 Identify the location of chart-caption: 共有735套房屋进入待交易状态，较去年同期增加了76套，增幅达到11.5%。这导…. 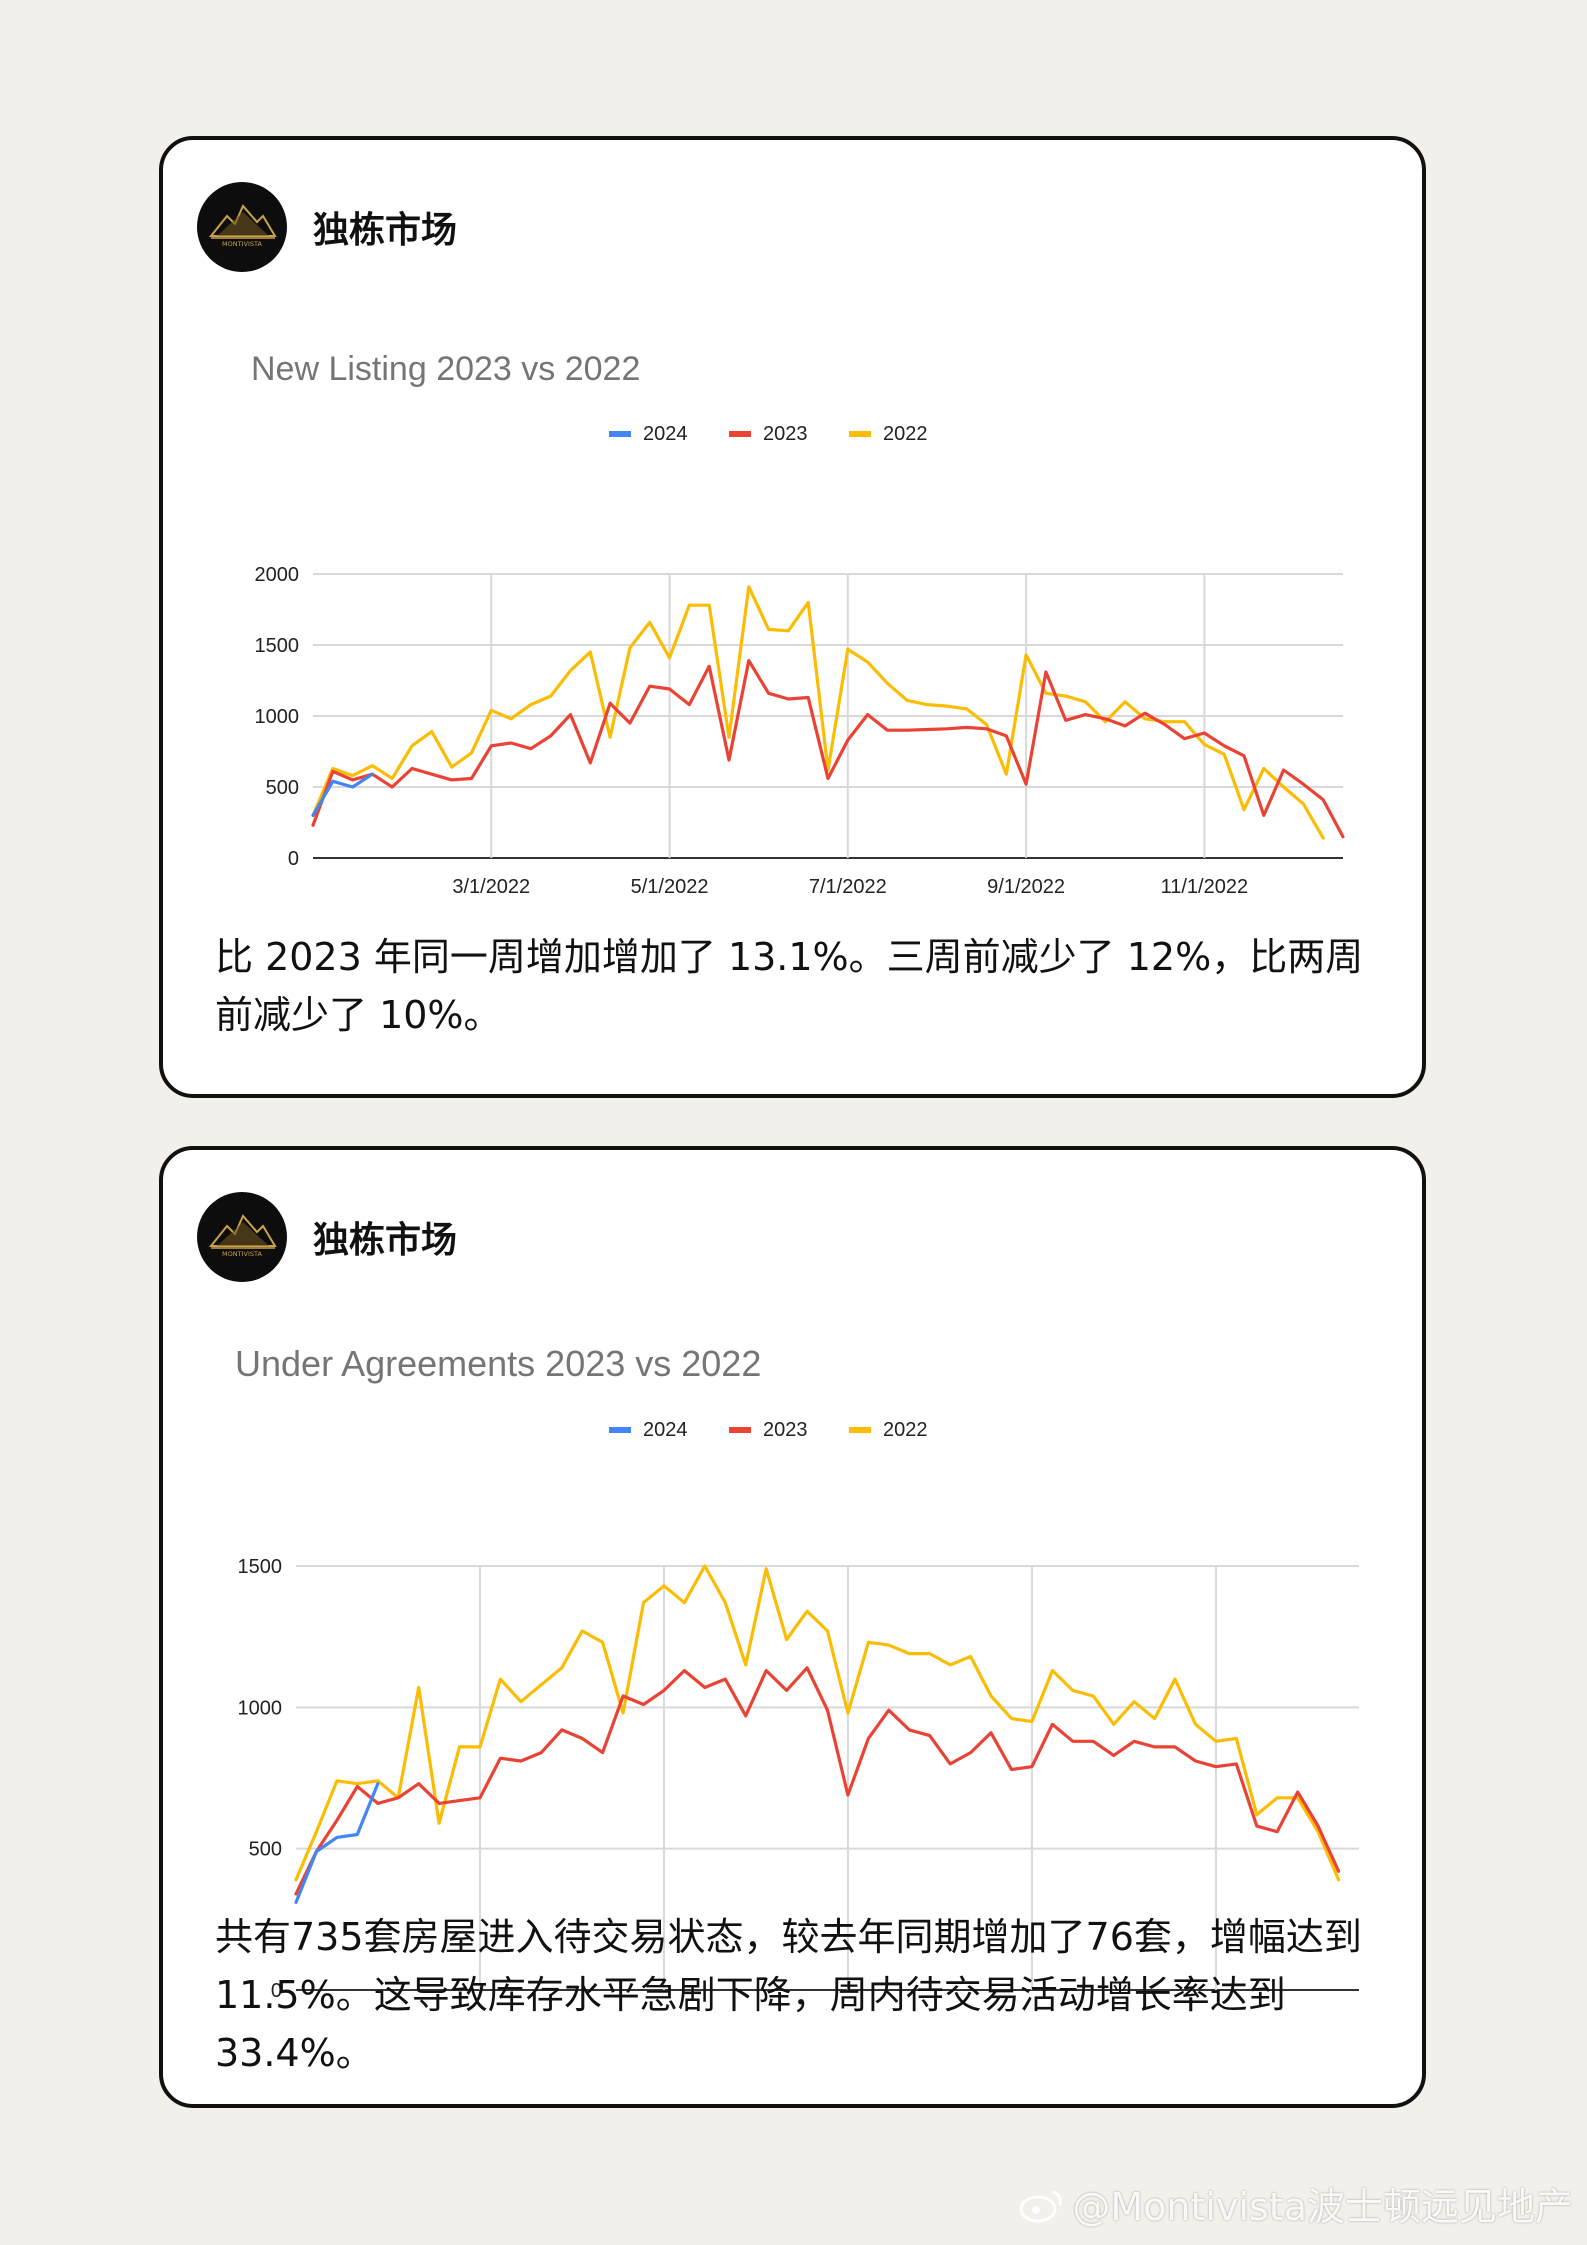
(788, 1995).